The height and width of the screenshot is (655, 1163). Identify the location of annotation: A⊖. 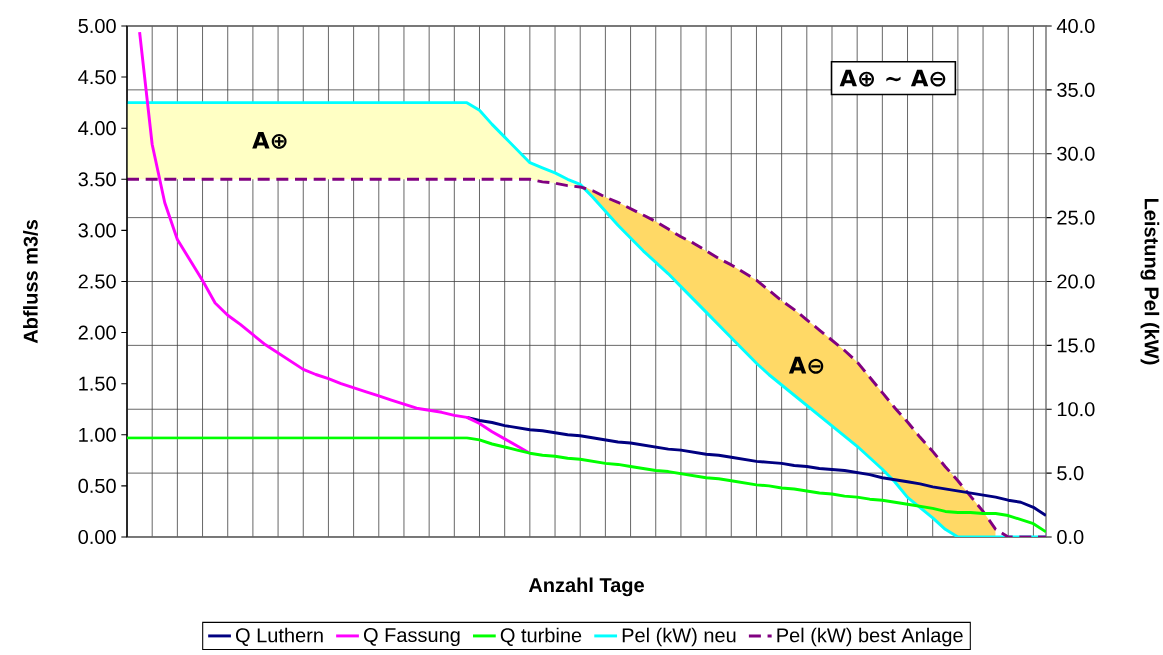
(806, 365).